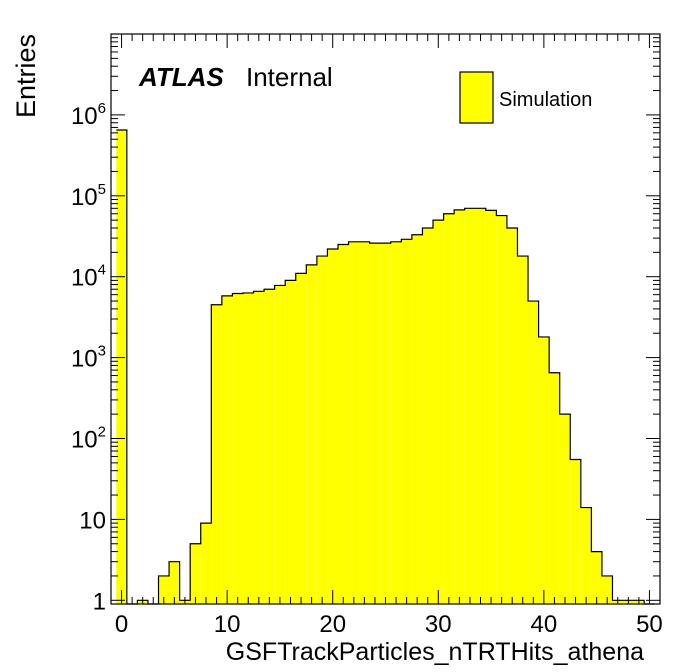  Describe the element at coordinates (332, 624) in the screenshot. I see `x-tick-label: 20` at that location.